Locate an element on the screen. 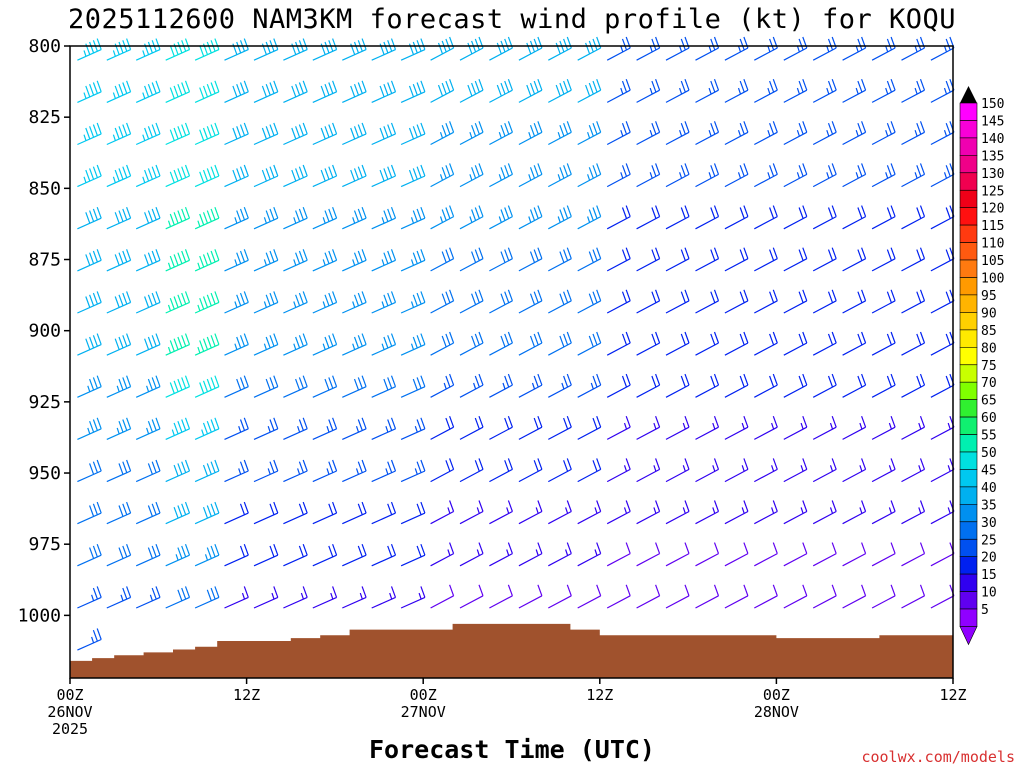 The height and width of the screenshot is (768, 1024). colorbar-label: 60 is located at coordinates (989, 418).